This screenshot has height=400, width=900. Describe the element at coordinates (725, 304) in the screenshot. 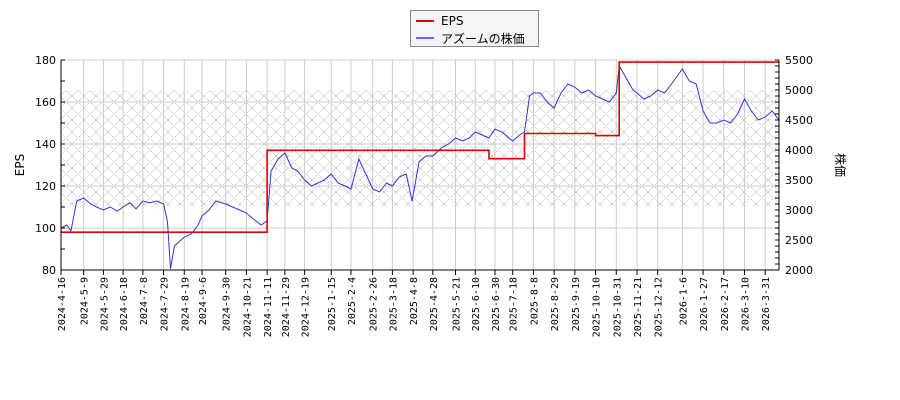

I see `x-tick-label: 2026-2-17` at that location.